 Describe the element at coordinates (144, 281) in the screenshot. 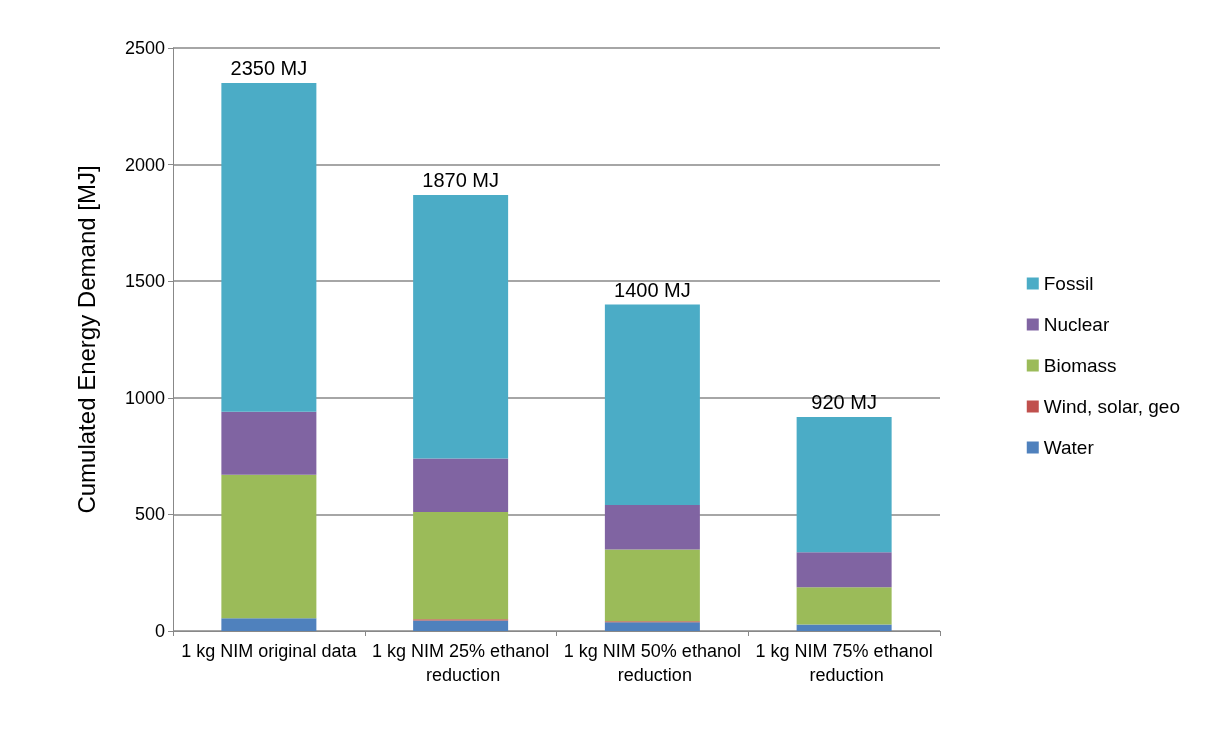

I see `y-tick-label: 1500` at that location.